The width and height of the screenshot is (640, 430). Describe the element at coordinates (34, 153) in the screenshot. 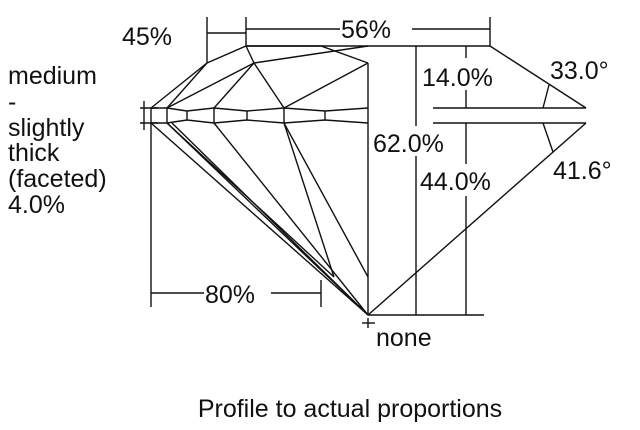

I see `girdle-label-line: thick` at that location.